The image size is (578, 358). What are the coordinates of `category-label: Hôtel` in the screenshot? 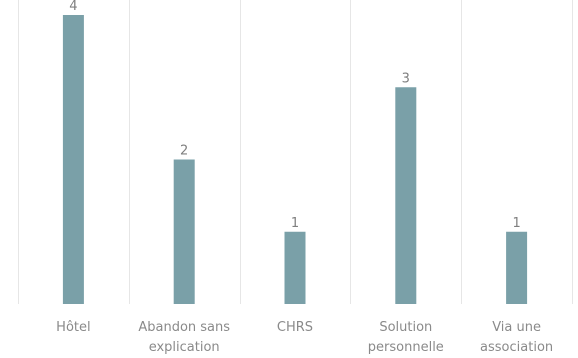 It's located at (73, 327).